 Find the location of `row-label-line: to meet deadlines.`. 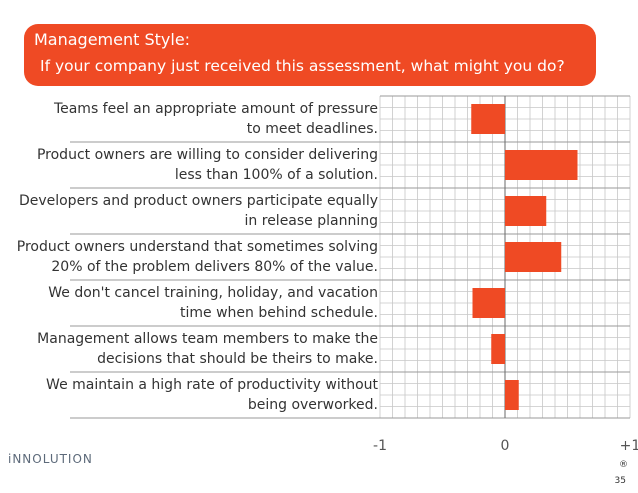

row-label-line: to meet deadlines. is located at coordinates (312, 129).